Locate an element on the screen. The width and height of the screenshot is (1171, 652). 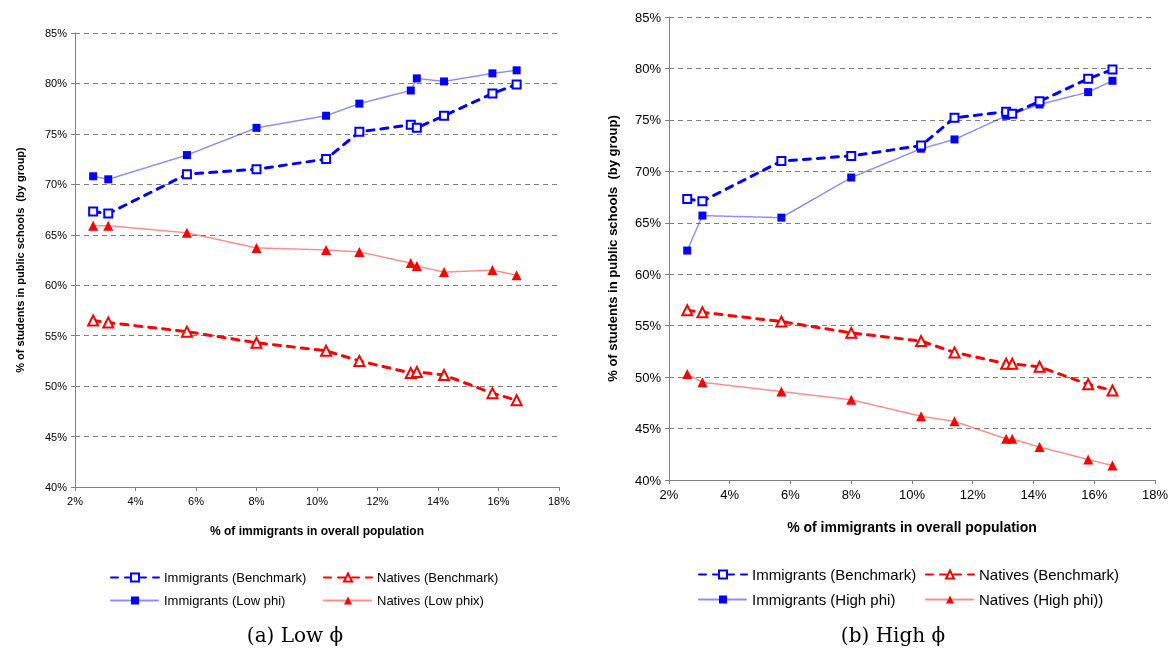
legend-label: Natives (High phi)) is located at coordinates (1041, 599).